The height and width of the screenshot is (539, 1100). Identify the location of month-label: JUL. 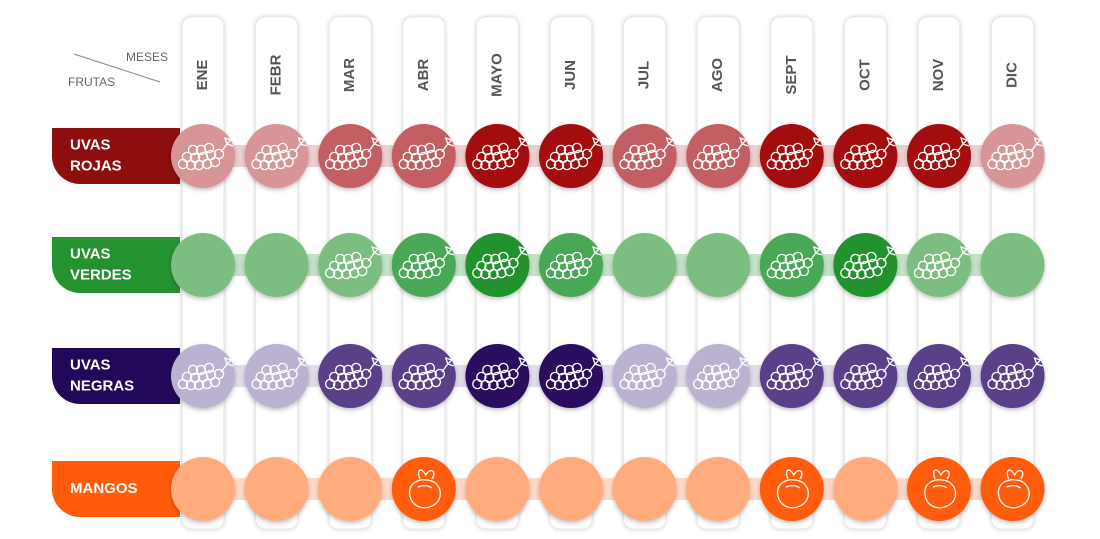
(644, 75).